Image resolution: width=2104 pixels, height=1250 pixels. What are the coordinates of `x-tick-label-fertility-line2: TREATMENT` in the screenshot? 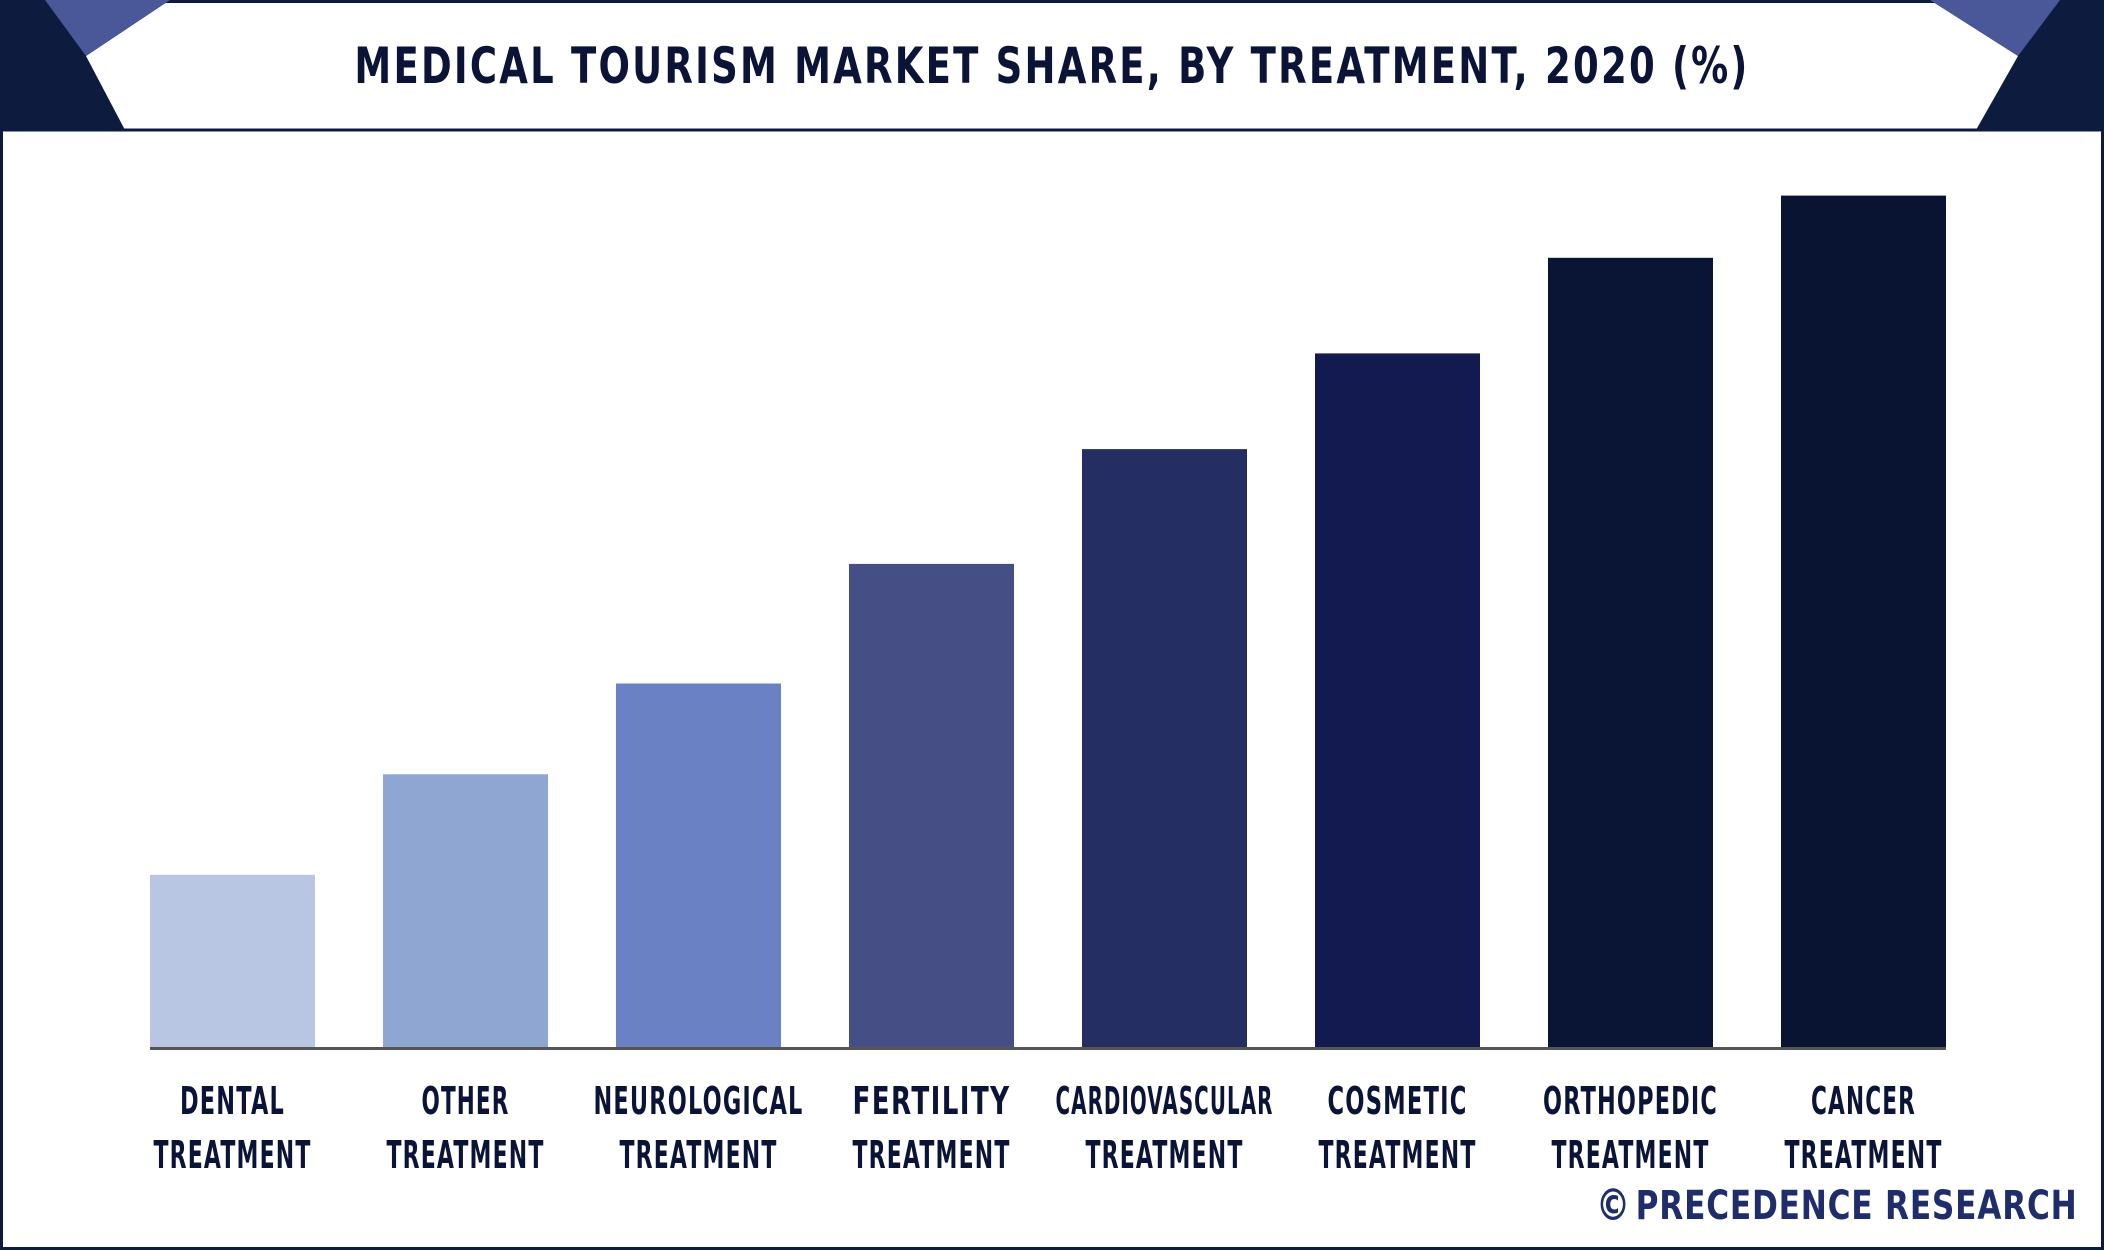 It's located at (932, 1155).